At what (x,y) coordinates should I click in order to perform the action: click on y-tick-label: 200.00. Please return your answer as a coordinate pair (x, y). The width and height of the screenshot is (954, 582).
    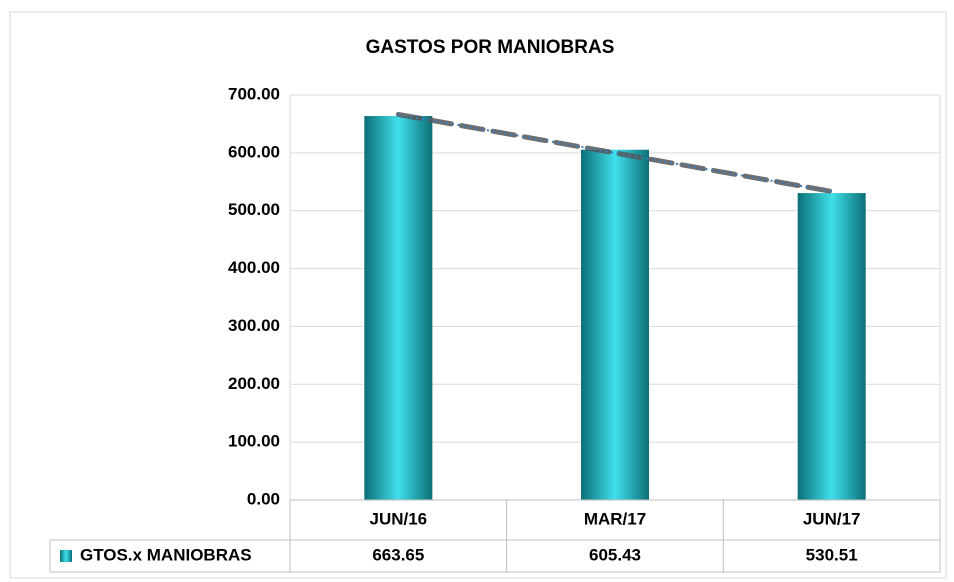
    Looking at the image, I should click on (254, 383).